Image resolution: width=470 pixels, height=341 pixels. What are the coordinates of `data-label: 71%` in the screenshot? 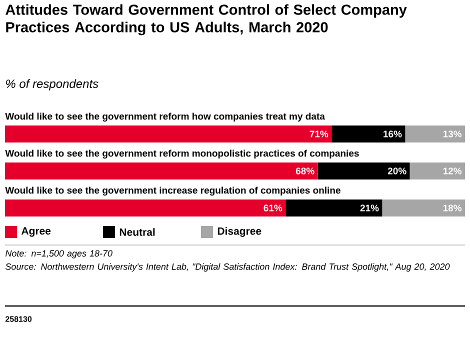 It's located at (319, 134).